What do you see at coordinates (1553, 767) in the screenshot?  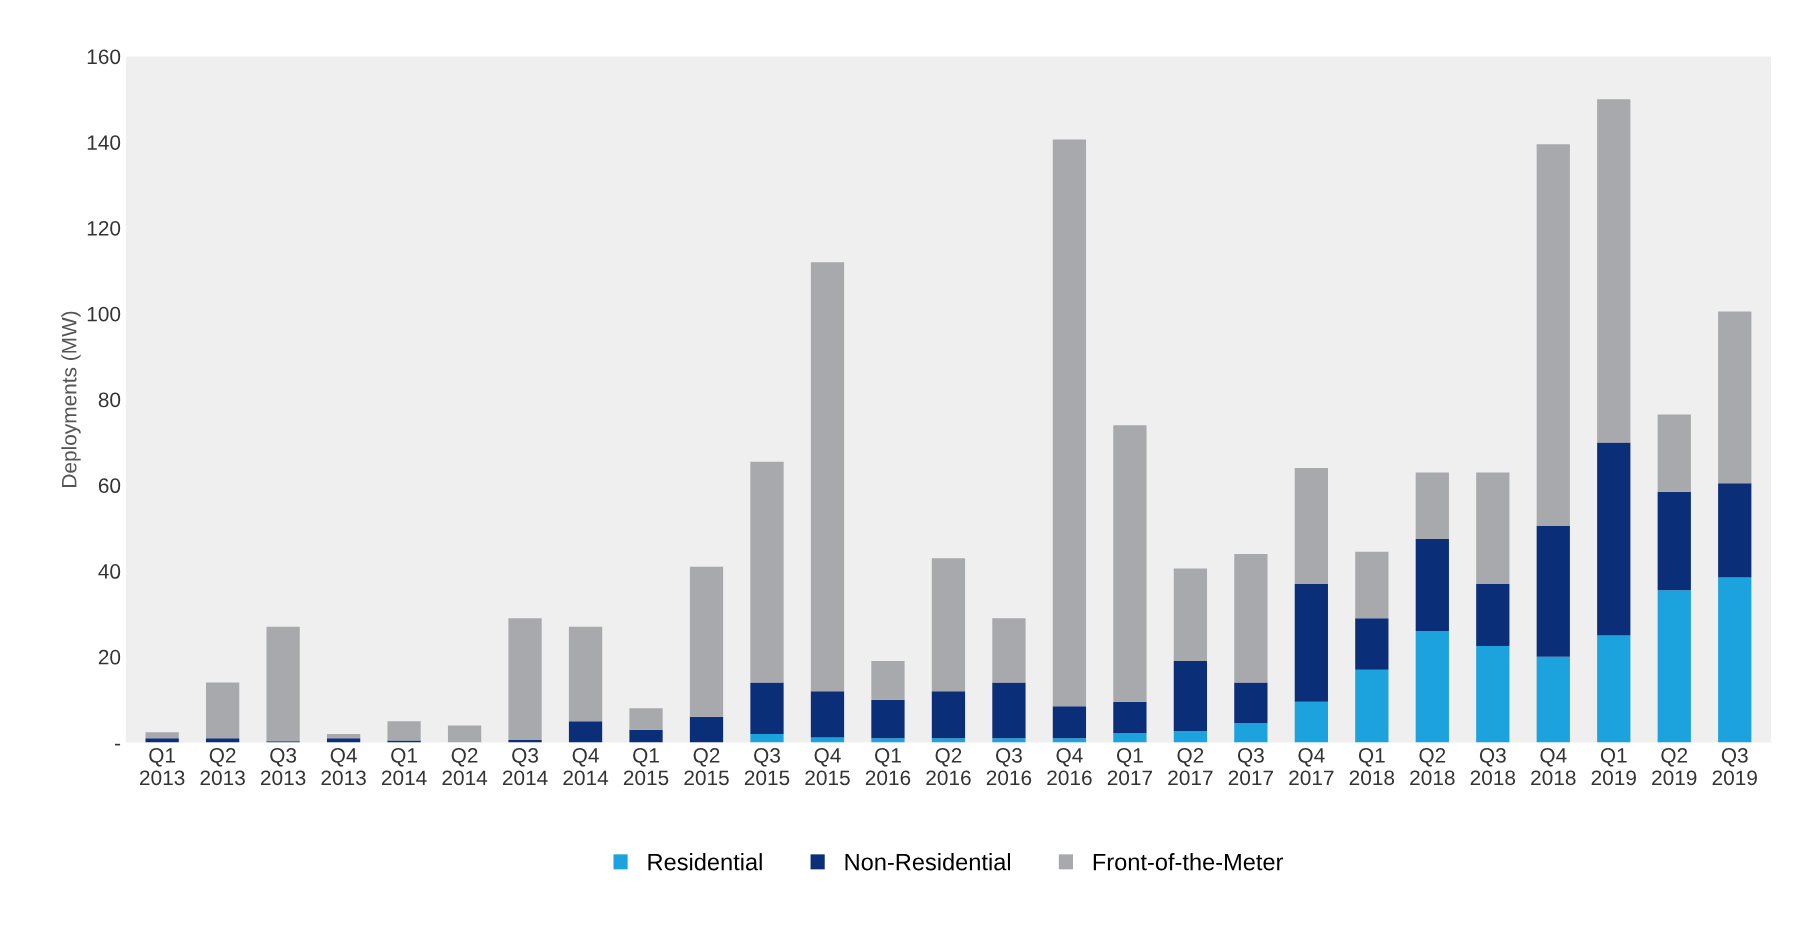 I see `x-tick-label: Q4 2018` at bounding box center [1553, 767].